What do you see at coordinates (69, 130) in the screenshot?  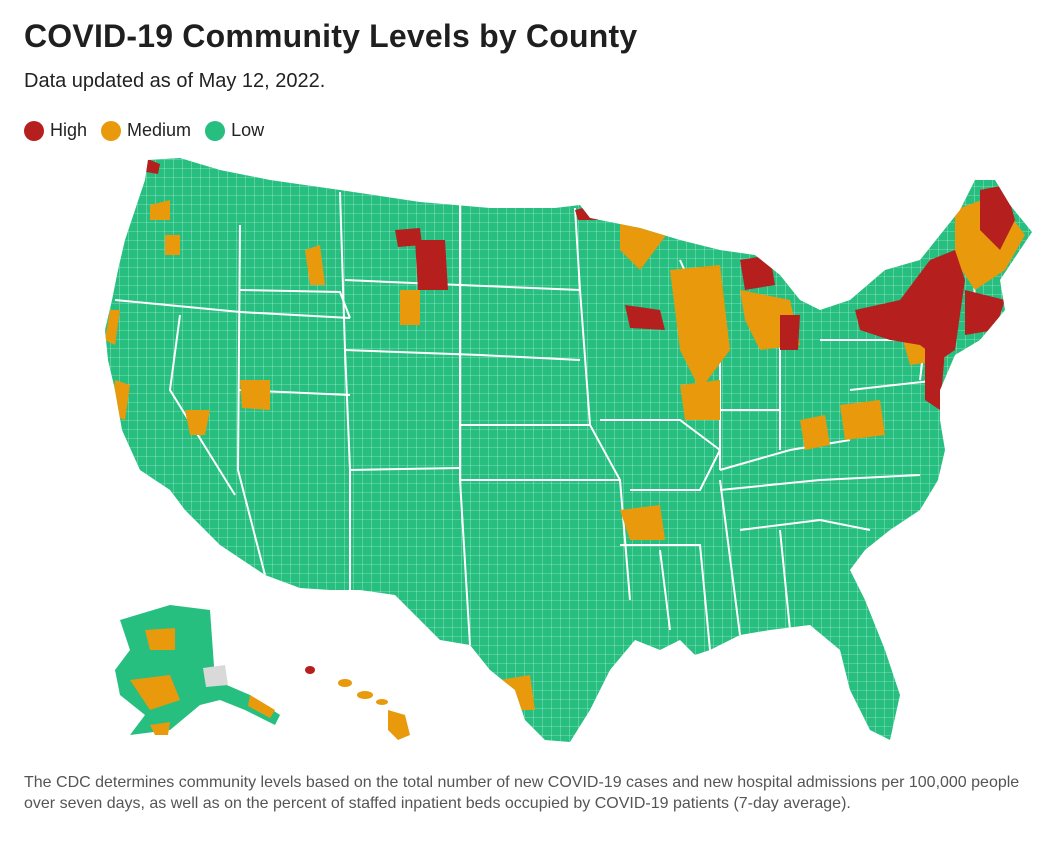 I see `legend-label-high: High` at bounding box center [69, 130].